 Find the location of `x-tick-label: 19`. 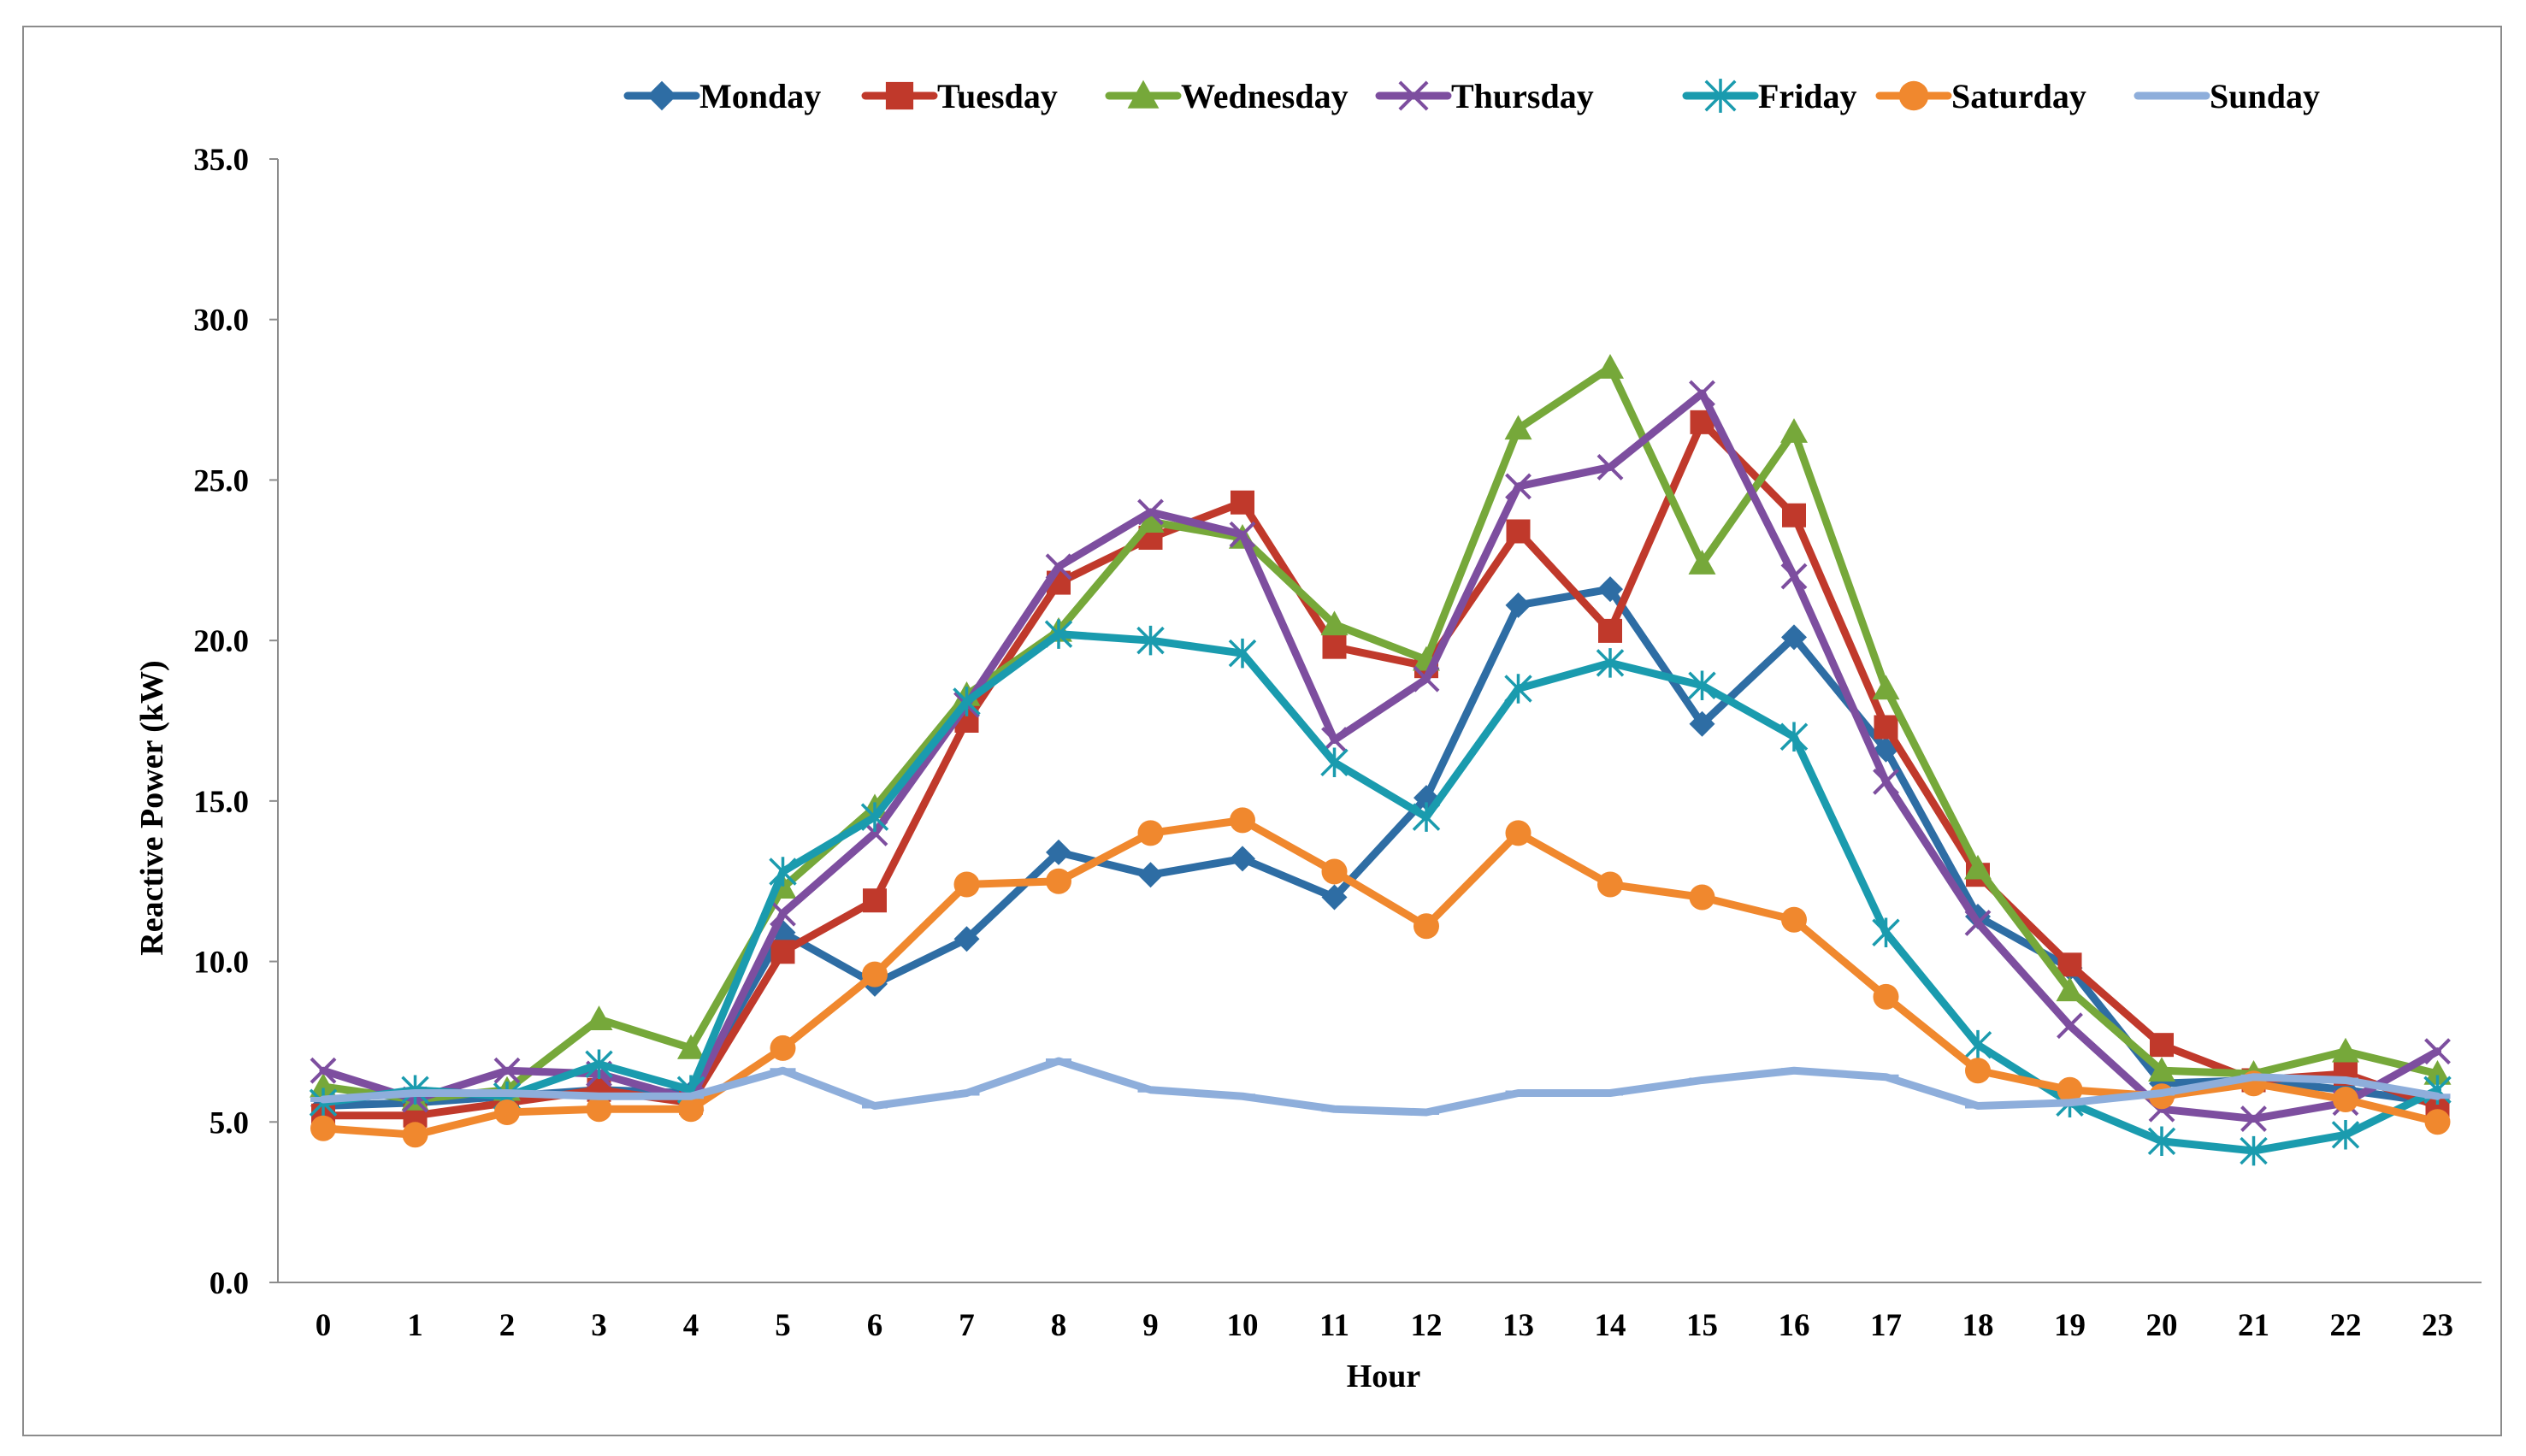

x-tick-label: 19 is located at coordinates (2070, 1326).